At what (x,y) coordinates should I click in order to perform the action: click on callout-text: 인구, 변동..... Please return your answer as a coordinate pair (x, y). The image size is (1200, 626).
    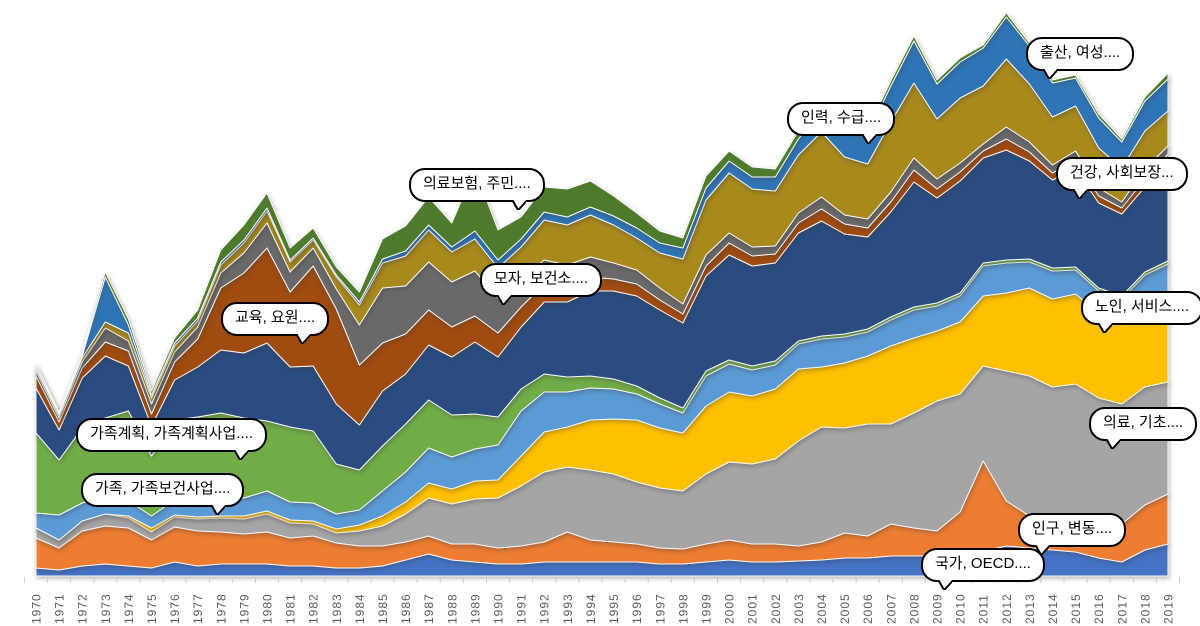
    Looking at the image, I should click on (1072, 528).